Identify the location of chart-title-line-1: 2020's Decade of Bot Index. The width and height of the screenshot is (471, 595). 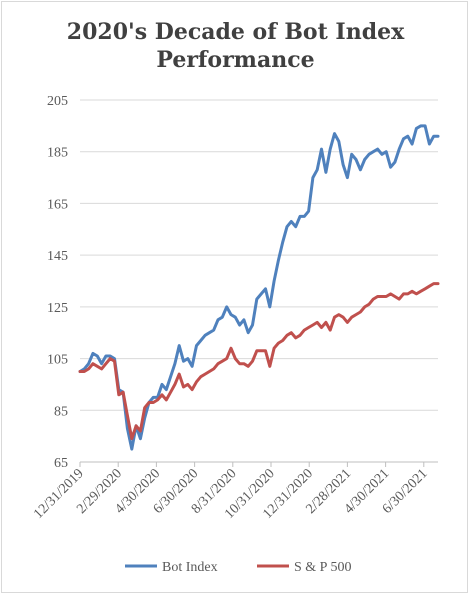
(235, 32).